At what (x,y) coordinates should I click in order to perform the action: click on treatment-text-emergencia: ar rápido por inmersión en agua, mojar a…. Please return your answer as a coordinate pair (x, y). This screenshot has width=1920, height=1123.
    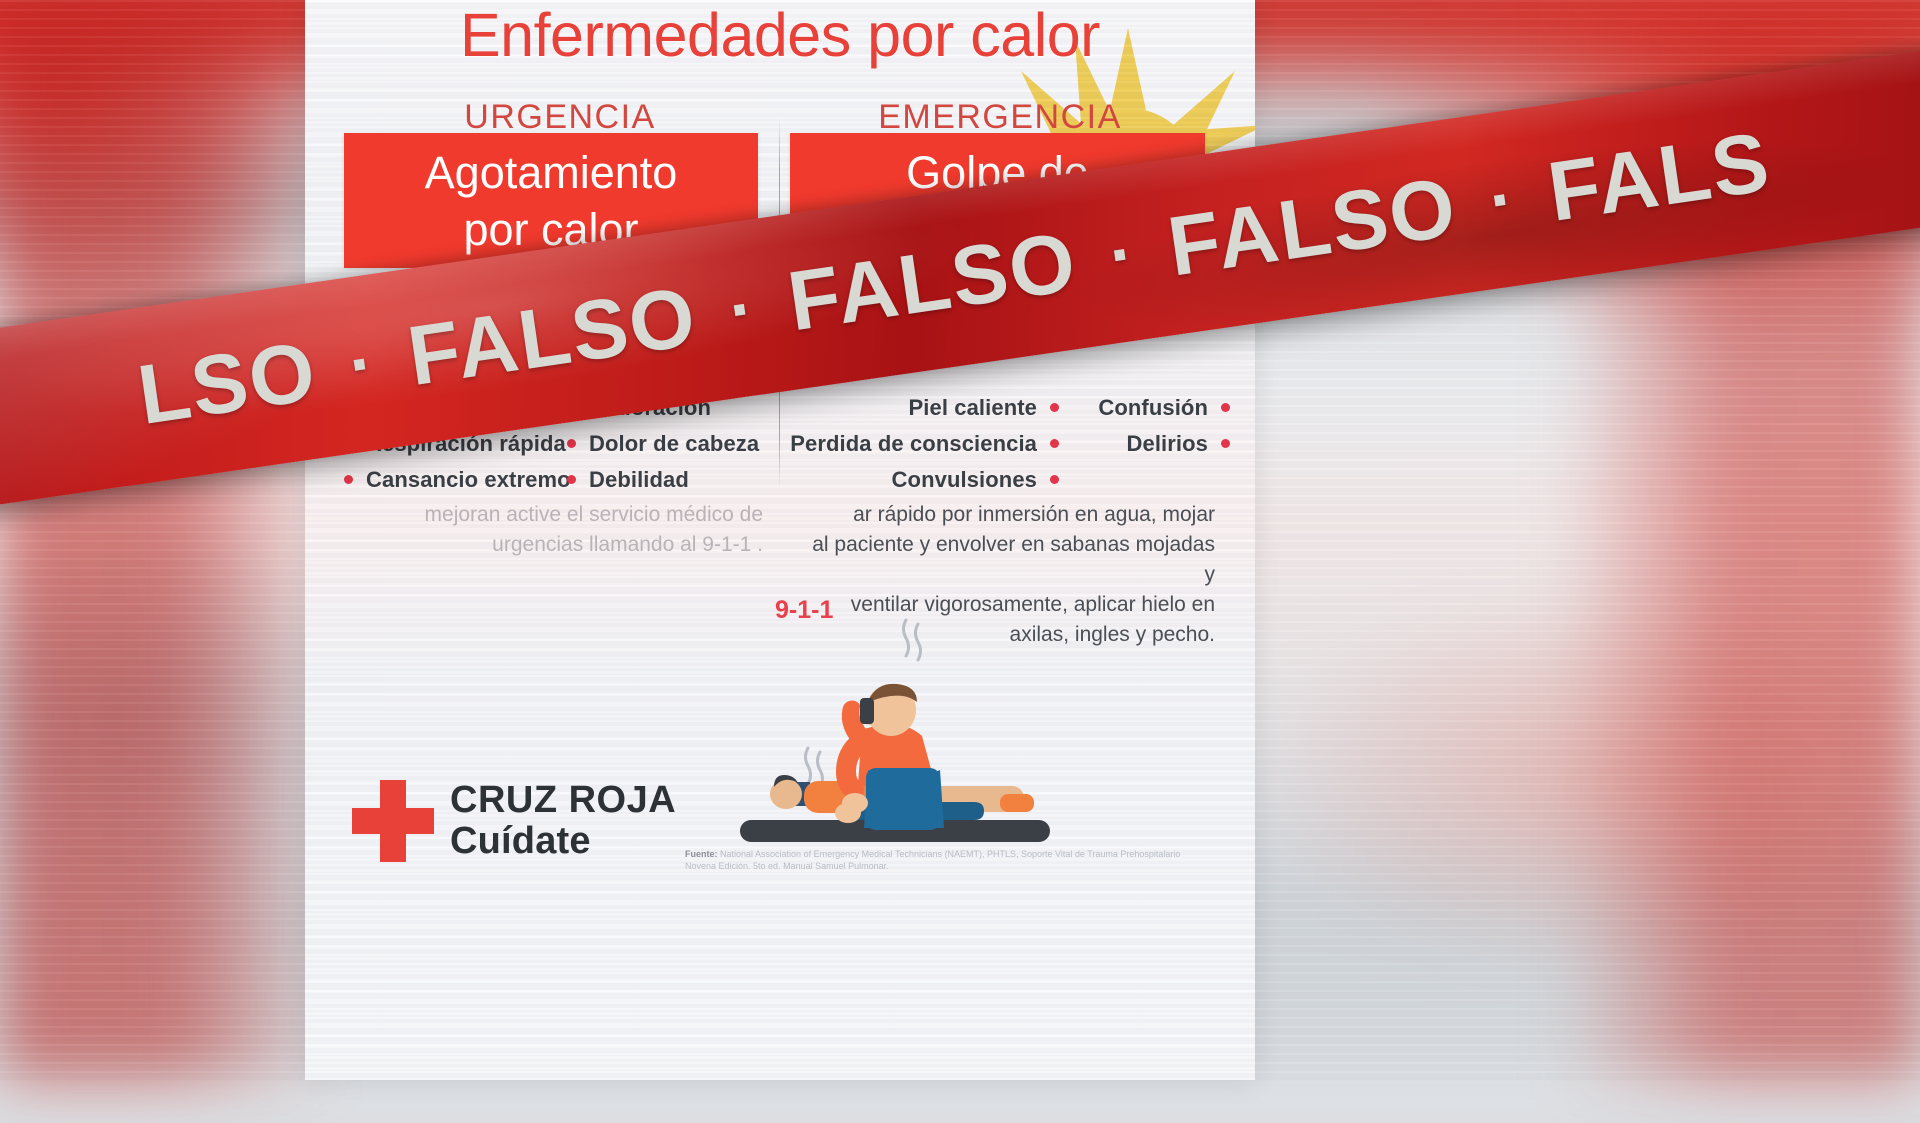
    Looking at the image, I should click on (1010, 575).